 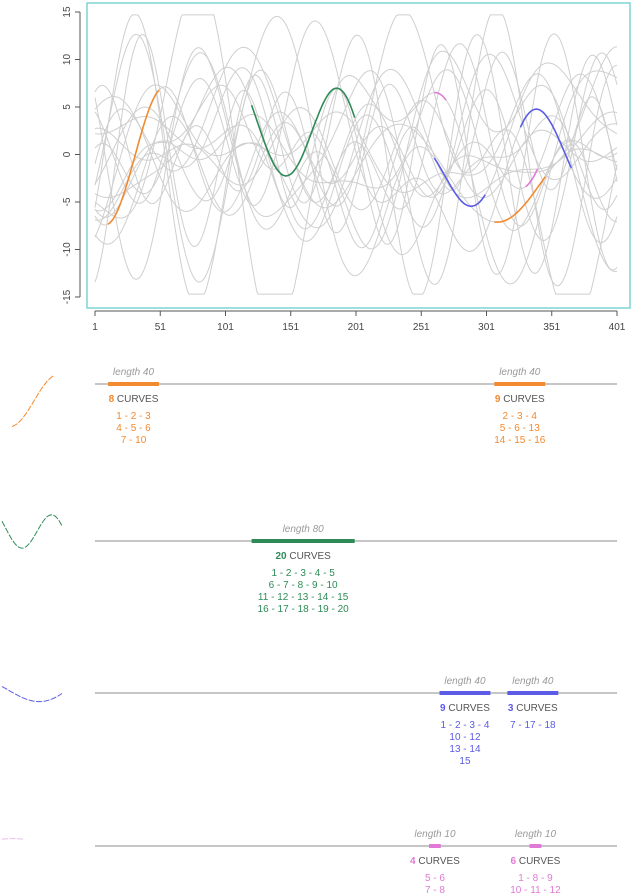 What do you see at coordinates (67, 12) in the screenshot?
I see `y-tick-label: 15` at bounding box center [67, 12].